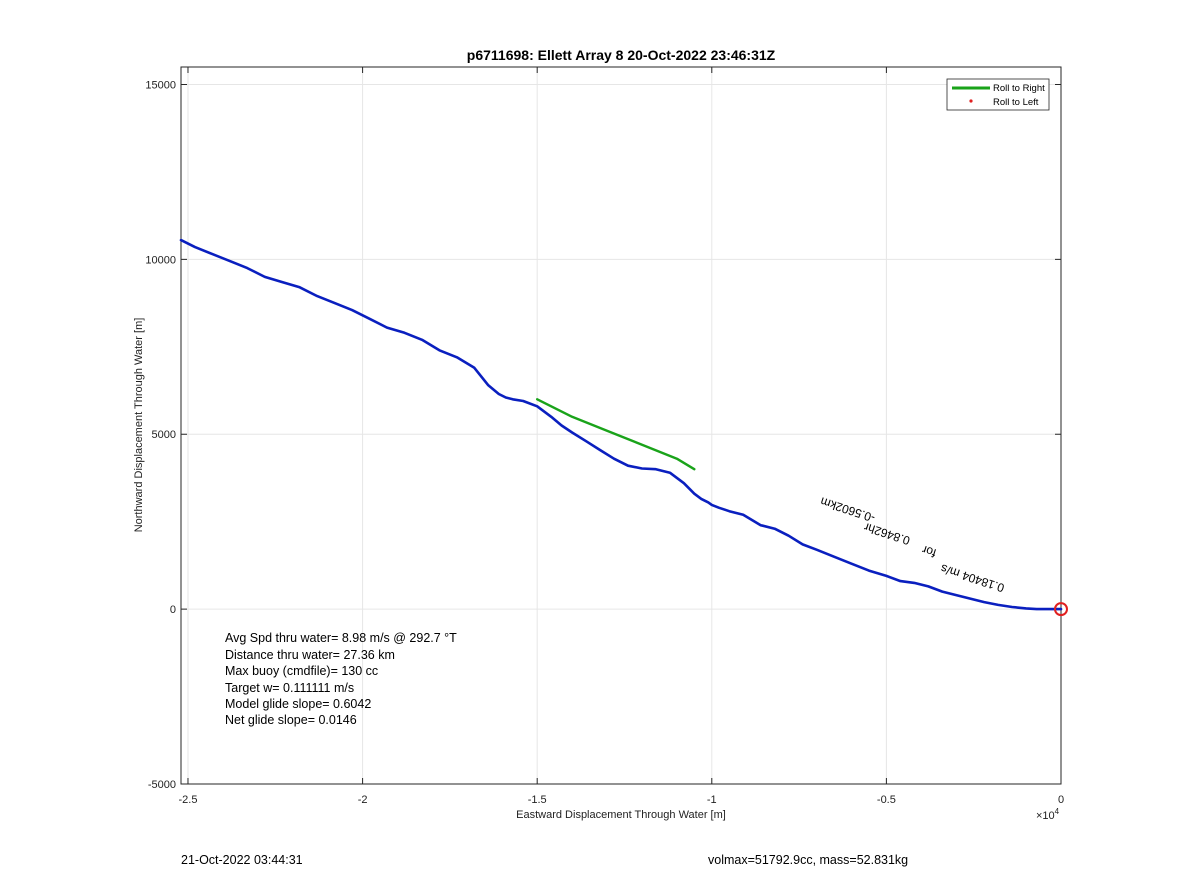 The height and width of the screenshot is (885, 1200). Describe the element at coordinates (929, 552) in the screenshot. I see `track-annotation: for` at that location.